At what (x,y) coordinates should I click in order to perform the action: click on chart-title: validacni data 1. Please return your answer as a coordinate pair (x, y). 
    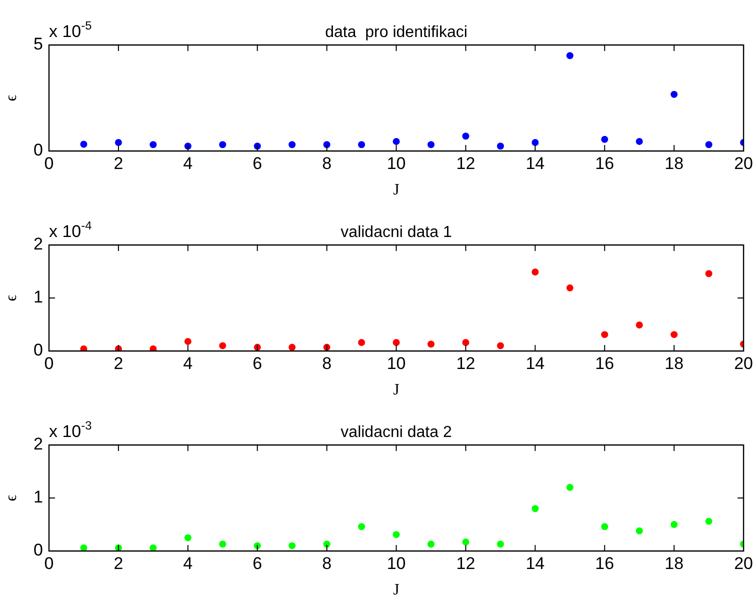
    Looking at the image, I should click on (396, 232).